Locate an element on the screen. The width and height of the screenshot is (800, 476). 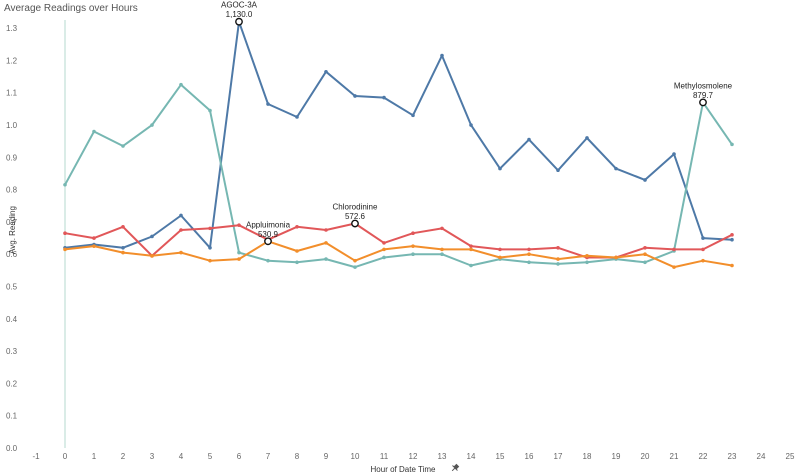
x-tick-label: 19 is located at coordinates (616, 456).